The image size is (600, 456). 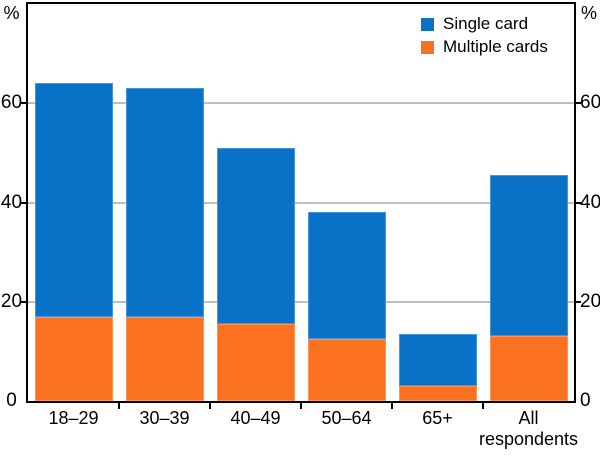 What do you see at coordinates (11, 400) in the screenshot?
I see `y-tick-label-left: 0` at bounding box center [11, 400].